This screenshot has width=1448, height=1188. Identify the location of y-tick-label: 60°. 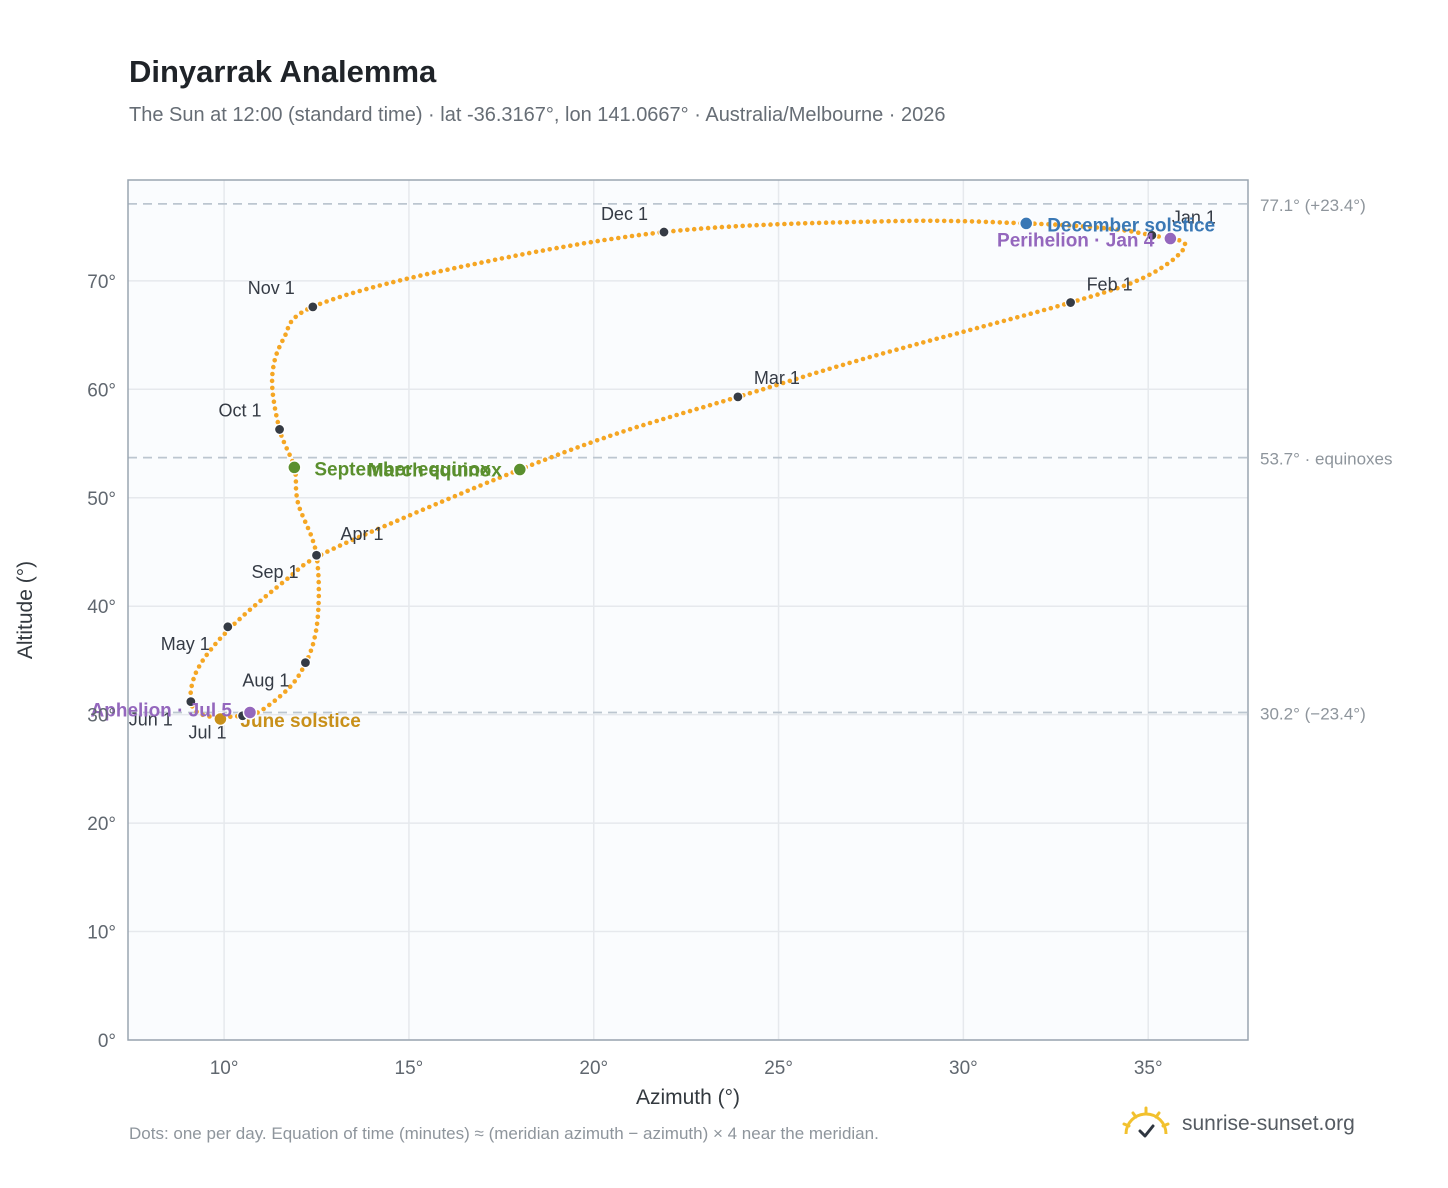
(101, 390).